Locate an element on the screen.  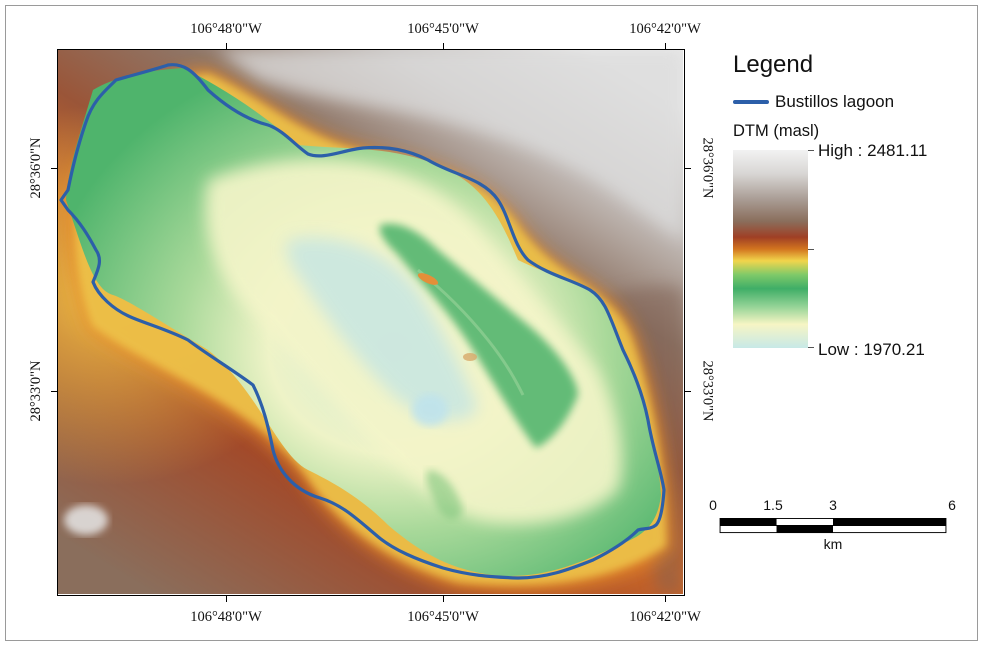
lon-label-bottom-3: 106°42'0"W is located at coordinates (665, 617).